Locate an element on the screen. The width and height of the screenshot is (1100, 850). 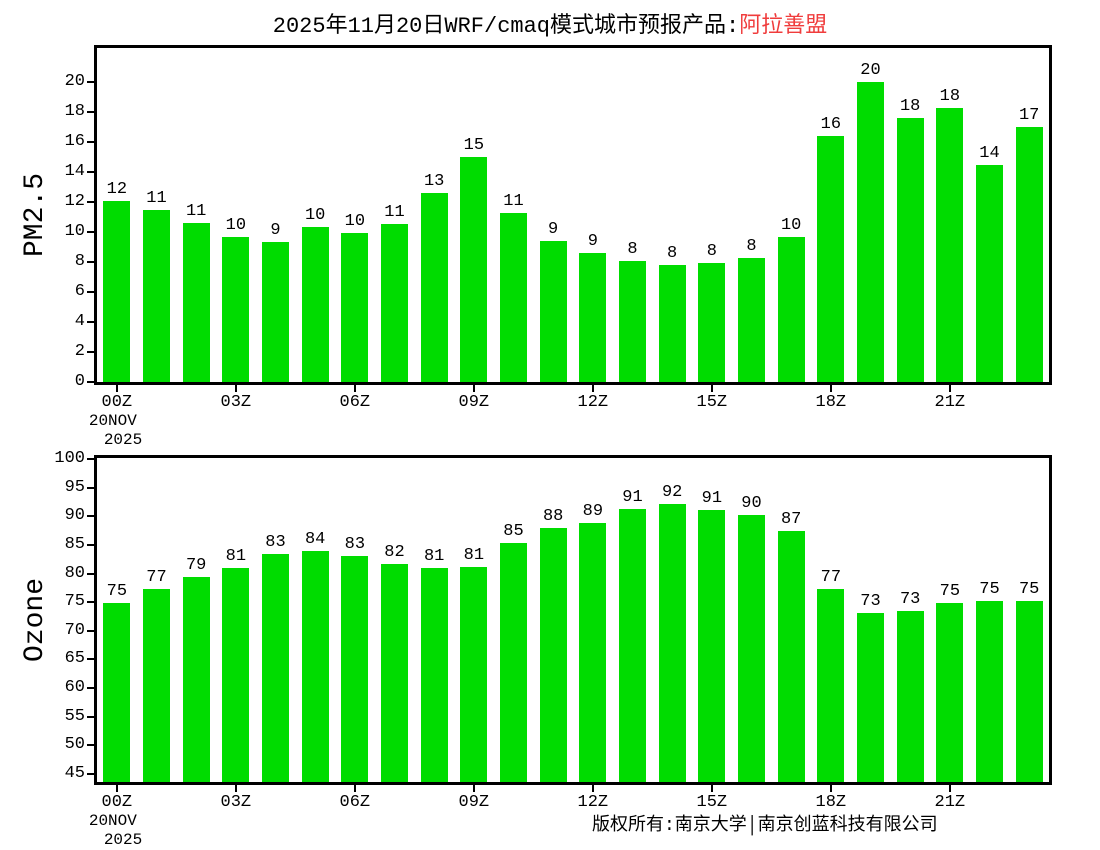
bar-value-label: 82 is located at coordinates (394, 552).